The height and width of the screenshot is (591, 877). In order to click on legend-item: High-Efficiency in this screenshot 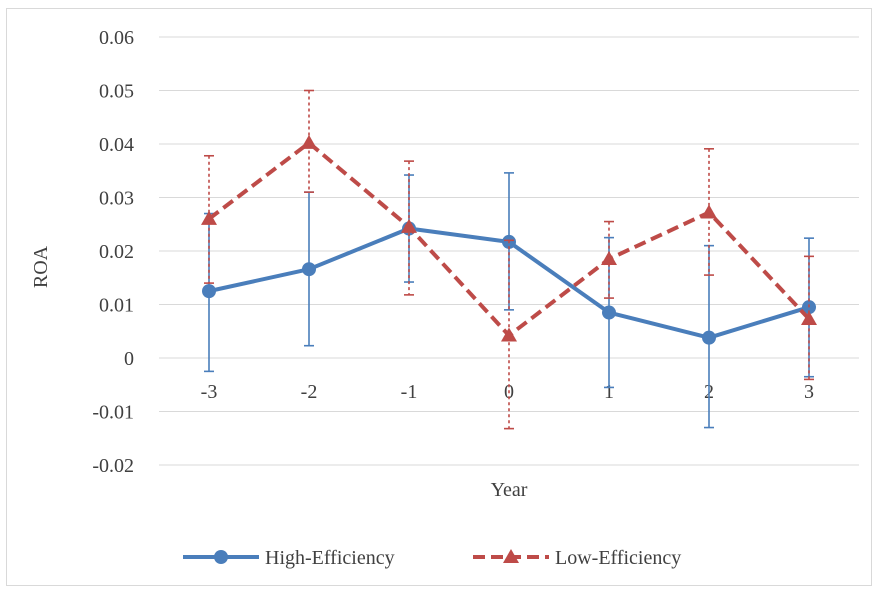, I will do `click(289, 558)`.